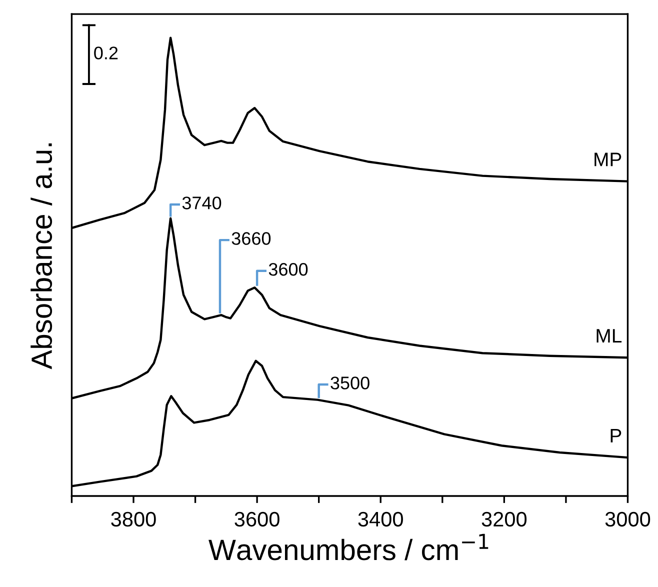 Image resolution: width=658 pixels, height=587 pixels. What do you see at coordinates (41, 256) in the screenshot?
I see `y-axis-title: Absorbance / a.u.` at bounding box center [41, 256].